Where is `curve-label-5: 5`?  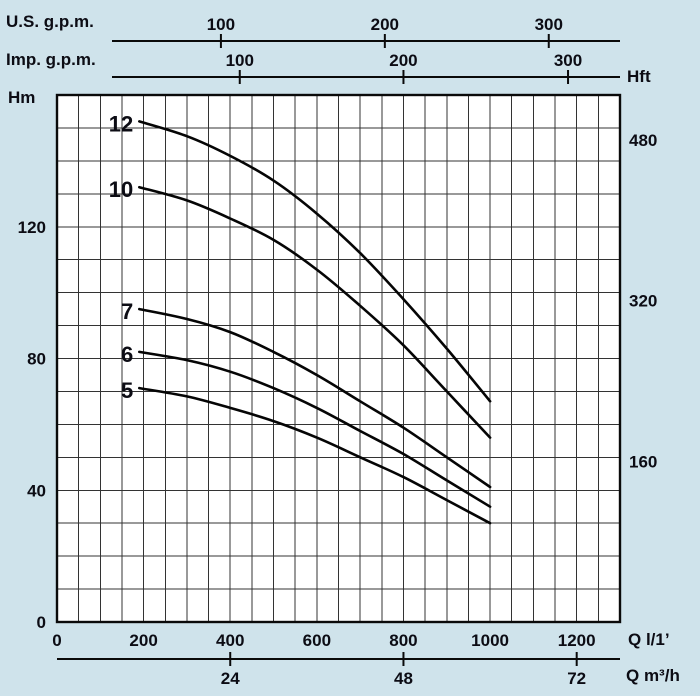
curve-label-5: 5 is located at coordinates (127, 390).